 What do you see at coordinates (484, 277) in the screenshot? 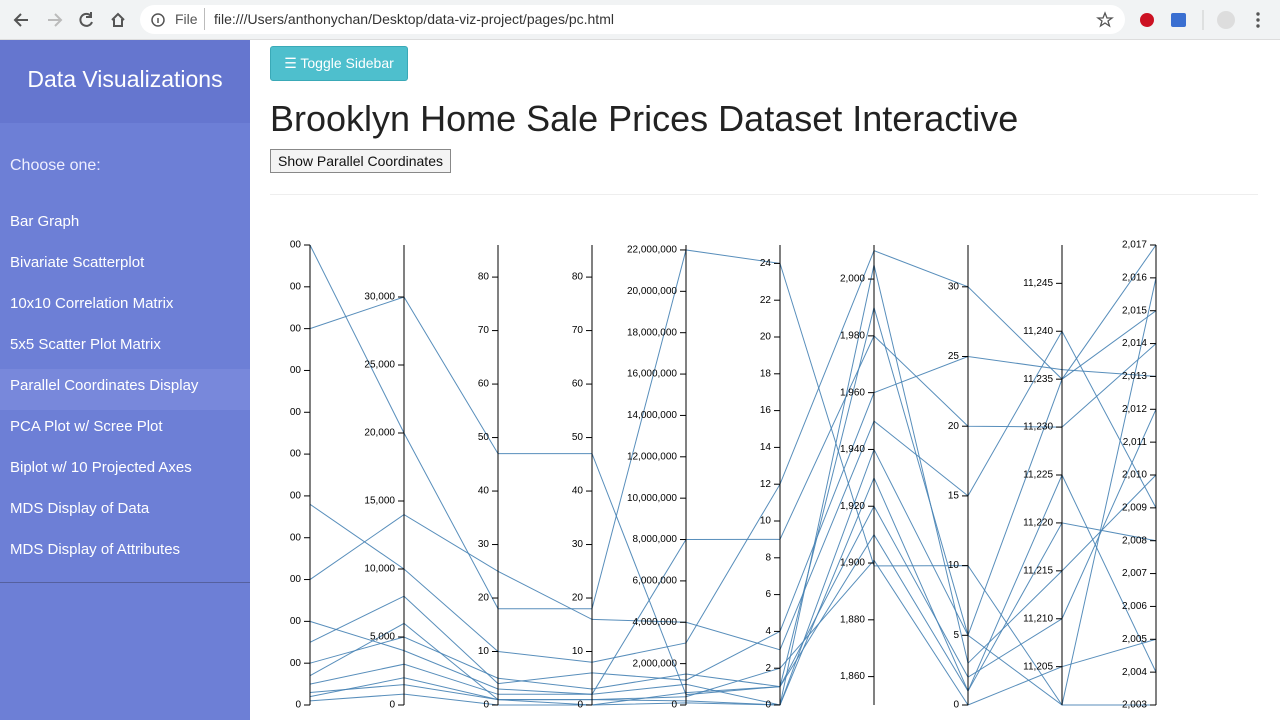
I see `tick-label: 80` at bounding box center [484, 277].